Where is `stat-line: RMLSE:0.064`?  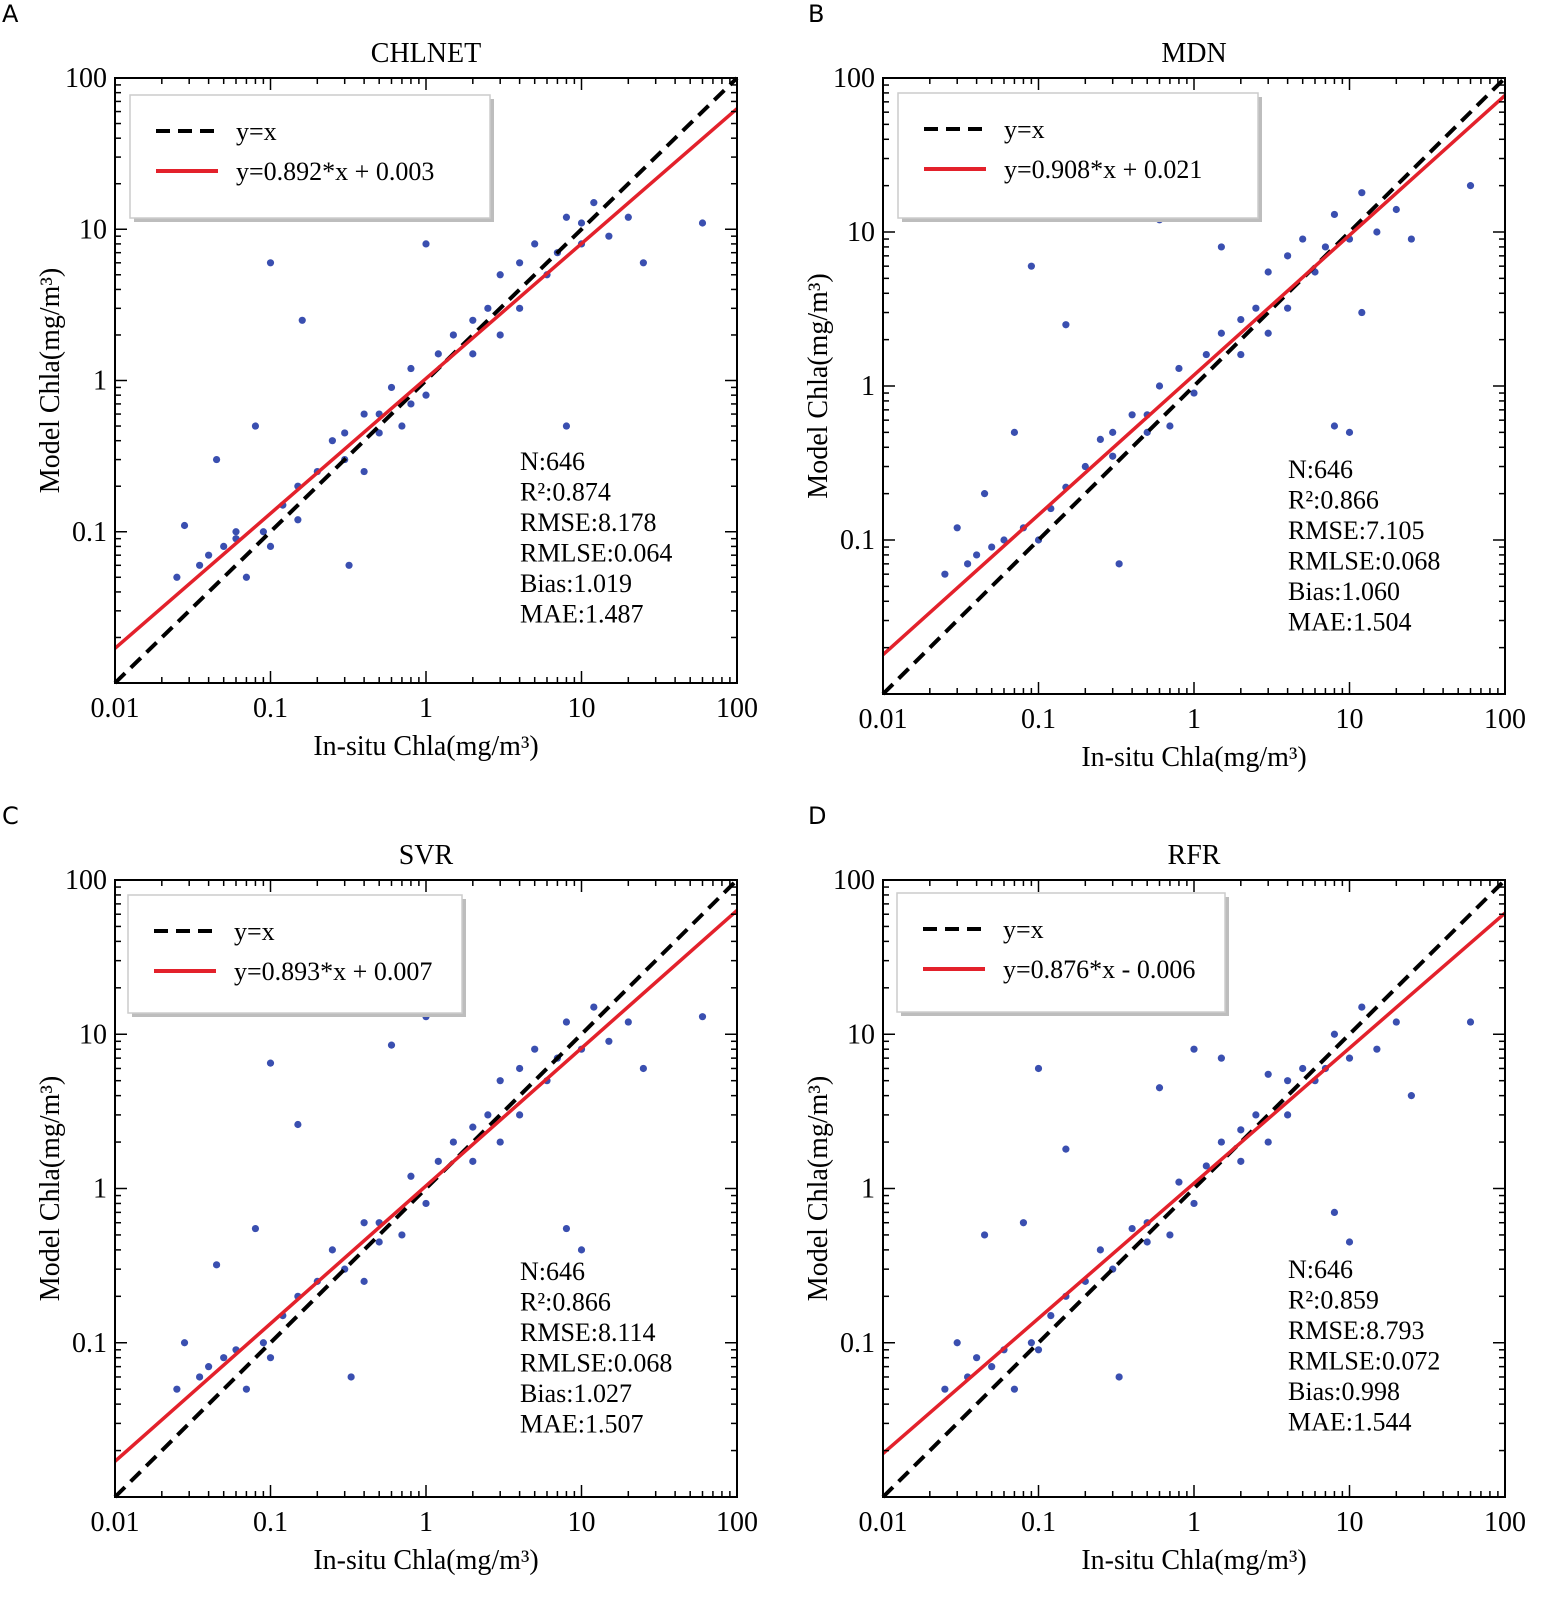
stat-line: RMLSE:0.064 is located at coordinates (596, 553).